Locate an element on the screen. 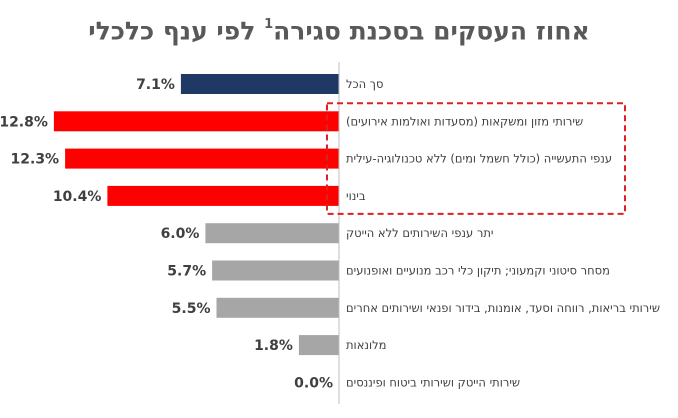  value-label-6: 5.5% is located at coordinates (191, 309).